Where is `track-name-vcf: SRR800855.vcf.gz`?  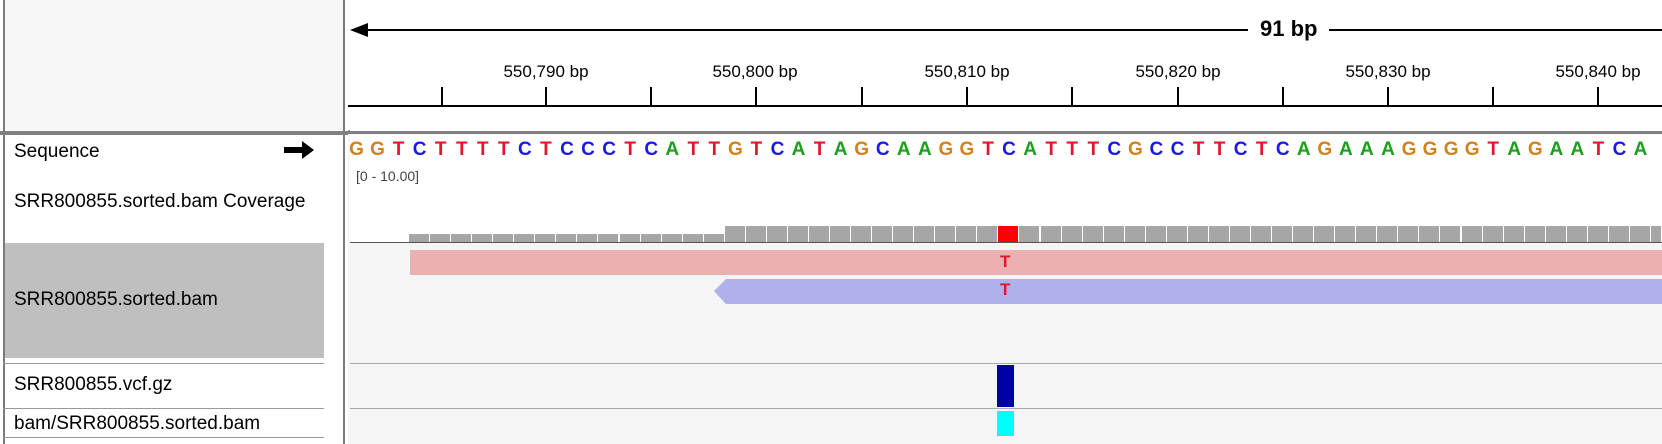
track-name-vcf: SRR800855.vcf.gz is located at coordinates (93, 384).